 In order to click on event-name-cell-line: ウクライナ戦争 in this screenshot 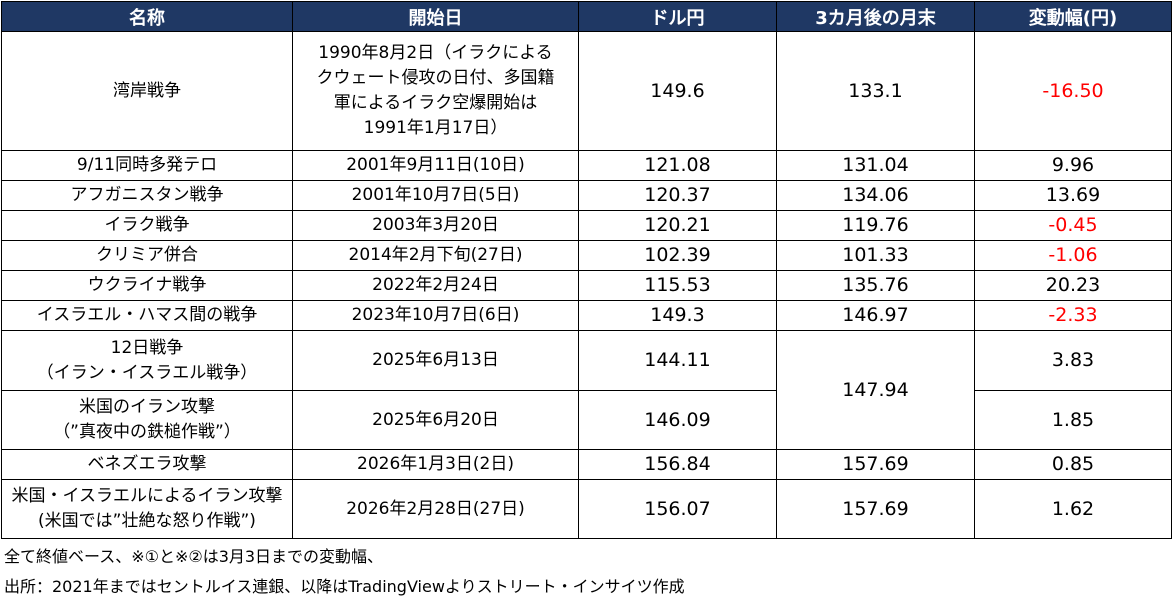, I will do `click(147, 285)`.